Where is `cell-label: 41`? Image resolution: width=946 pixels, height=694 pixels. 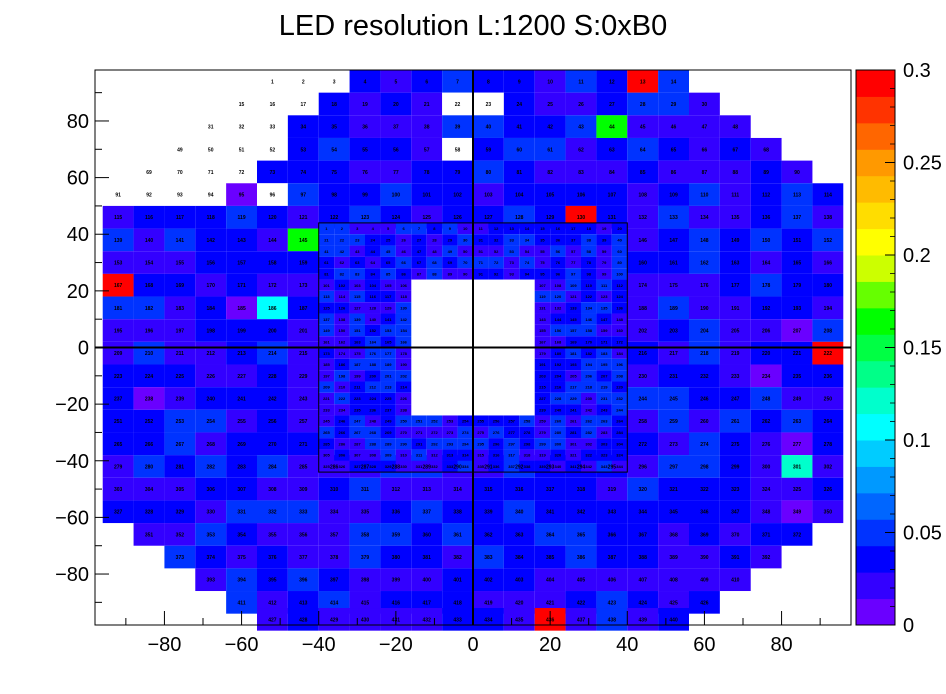
cell-label: 41 is located at coordinates (326, 251).